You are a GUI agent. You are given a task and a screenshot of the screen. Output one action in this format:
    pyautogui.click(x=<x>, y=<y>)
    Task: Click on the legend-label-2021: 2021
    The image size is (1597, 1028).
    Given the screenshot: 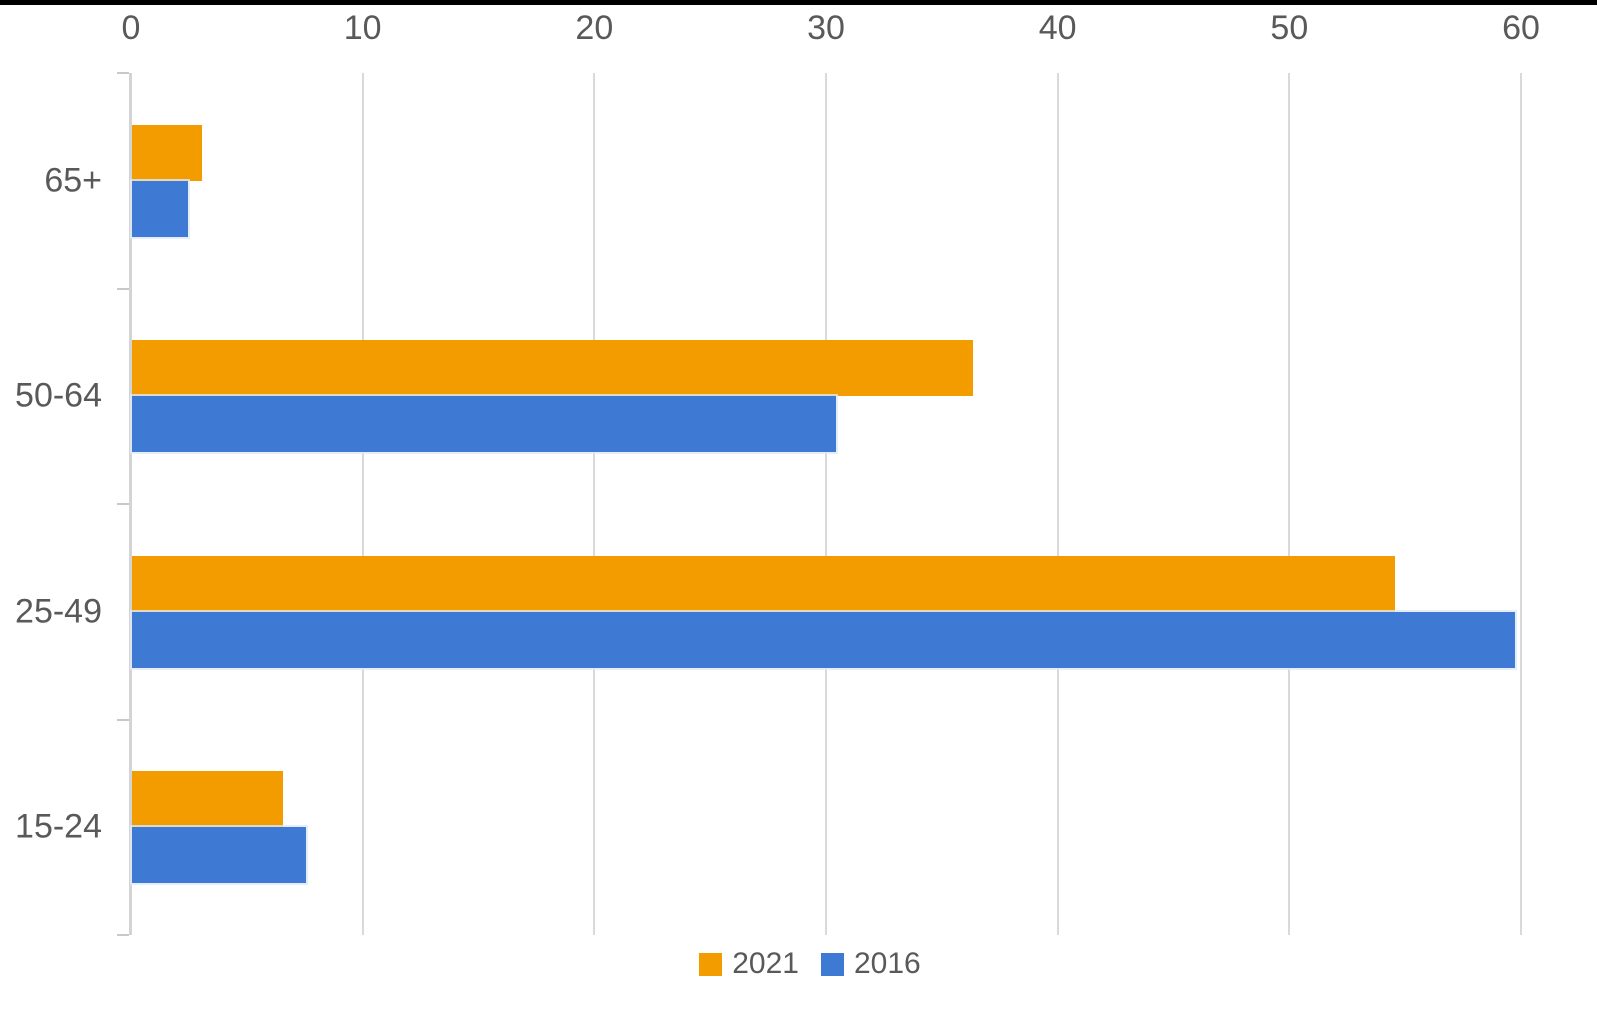 What is the action you would take?
    pyautogui.click(x=765, y=963)
    